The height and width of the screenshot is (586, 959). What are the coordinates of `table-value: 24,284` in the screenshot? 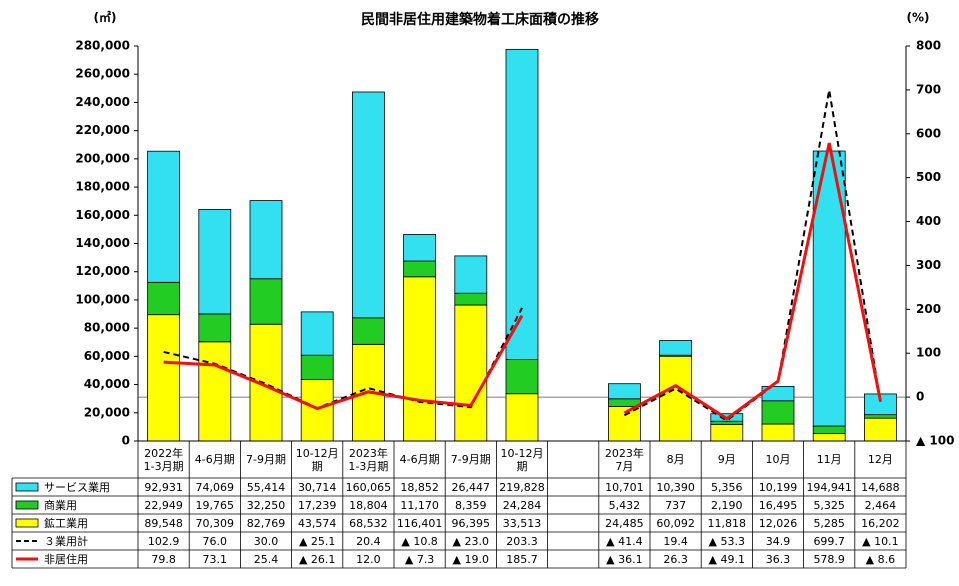 It's located at (522, 505).